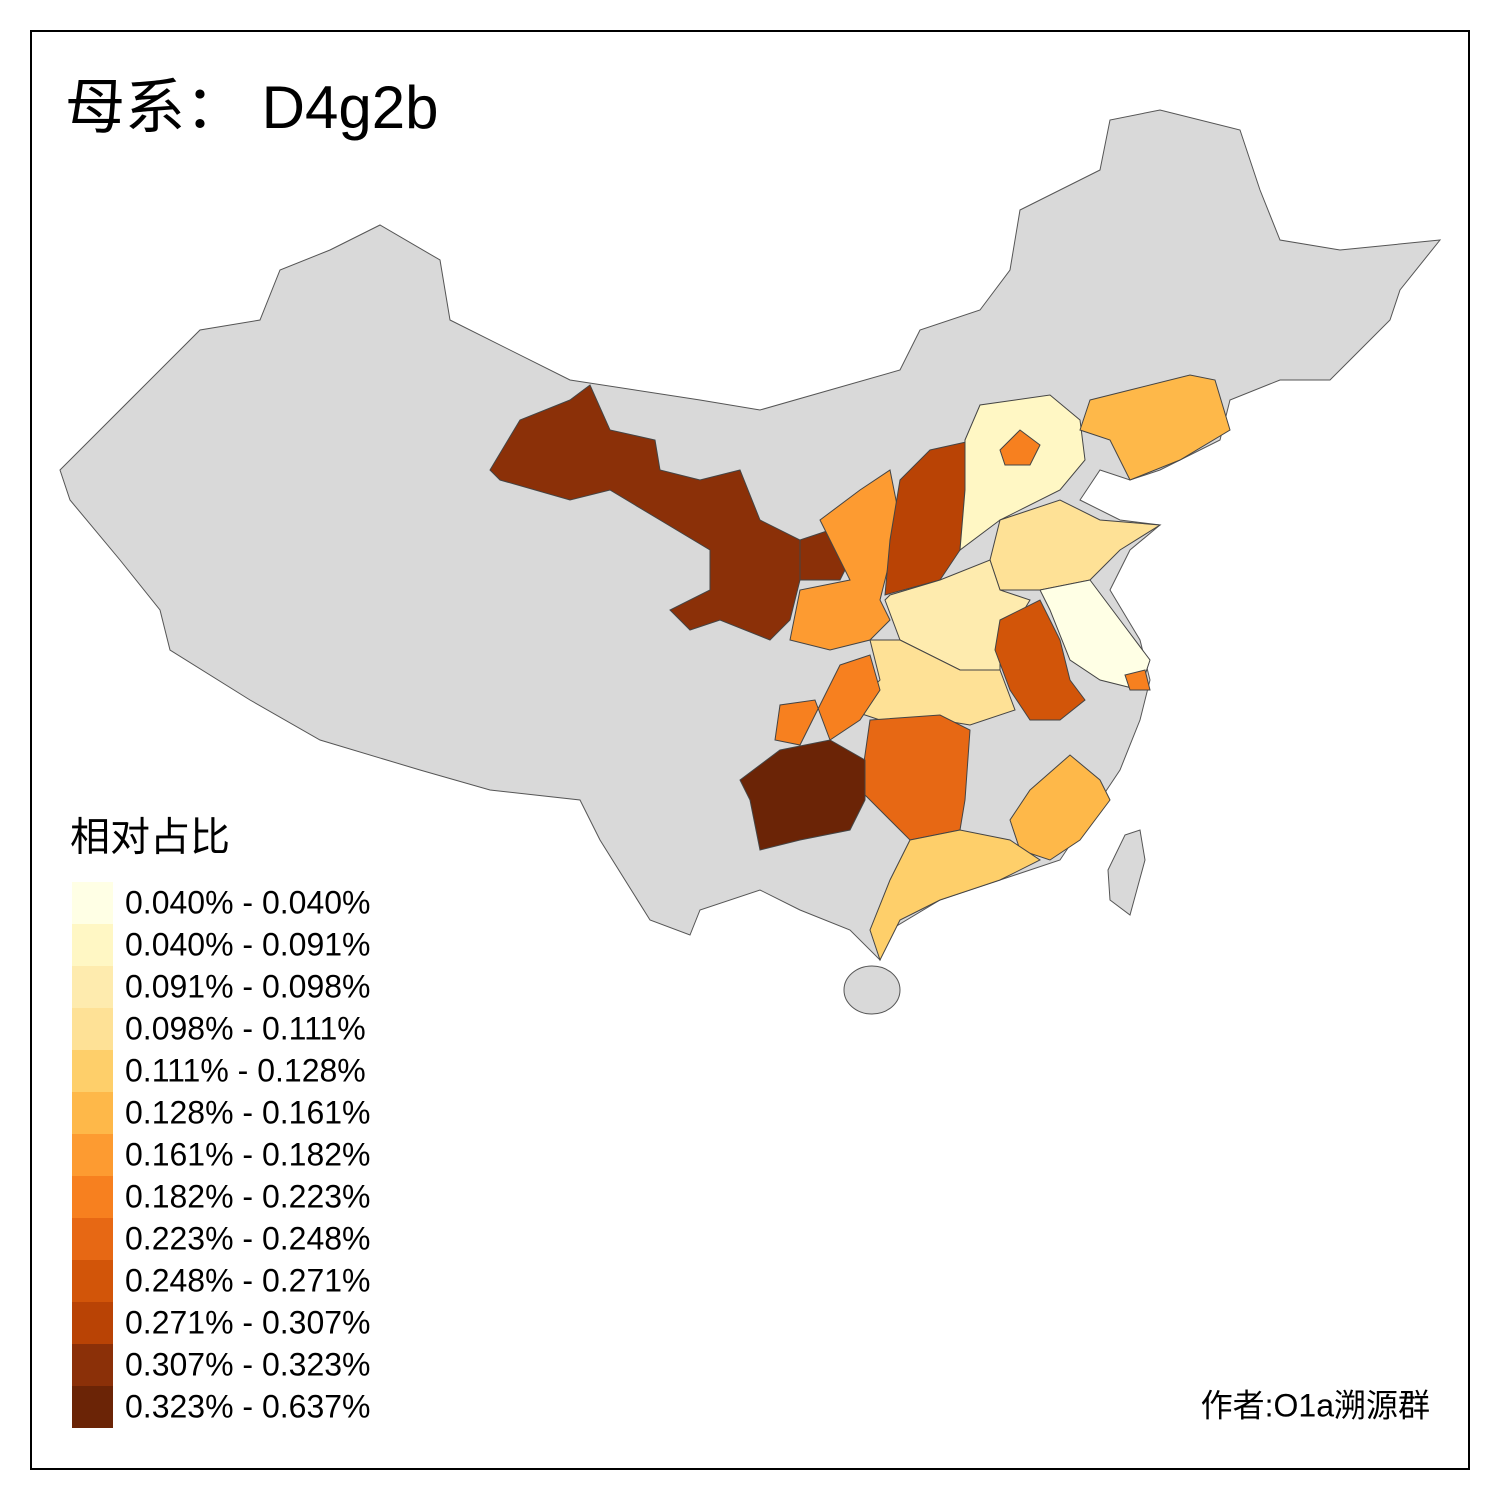  Describe the element at coordinates (245, 1070) in the screenshot. I see `legend-label: 0.111% - 0.128%` at that location.